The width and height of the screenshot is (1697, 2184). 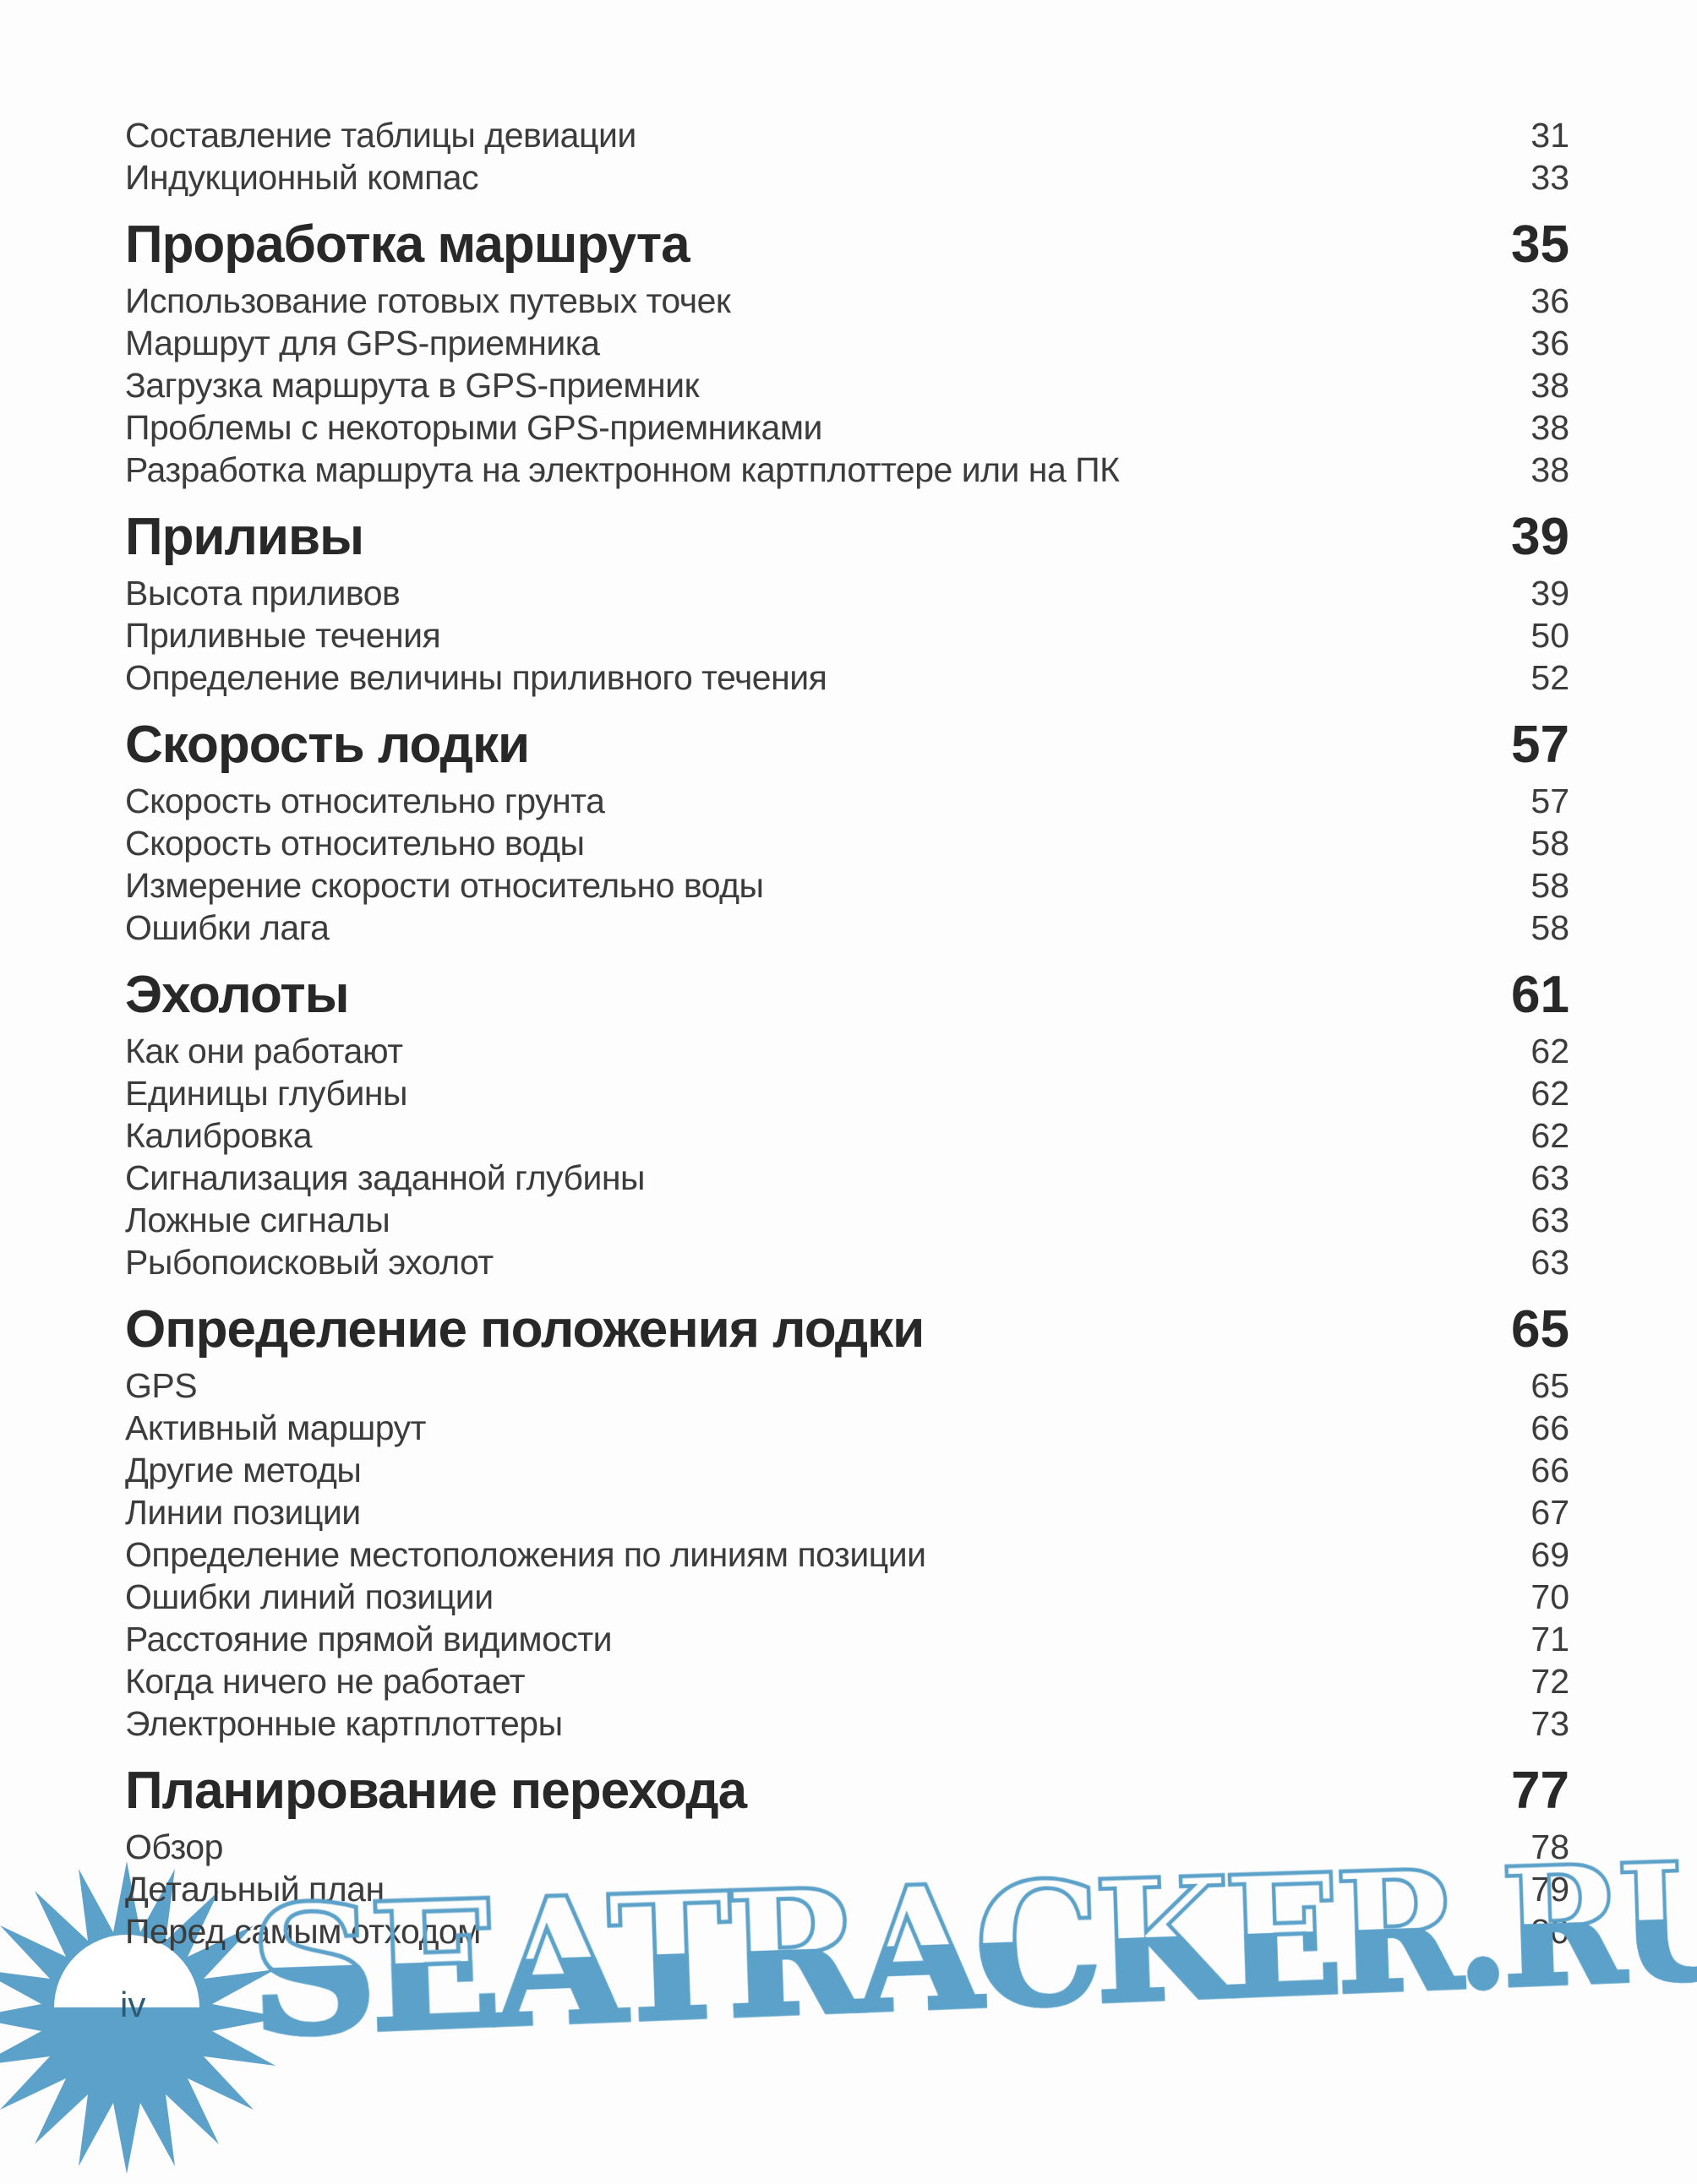 I want to click on toc-entry-label: Высота приливов, so click(x=263, y=593).